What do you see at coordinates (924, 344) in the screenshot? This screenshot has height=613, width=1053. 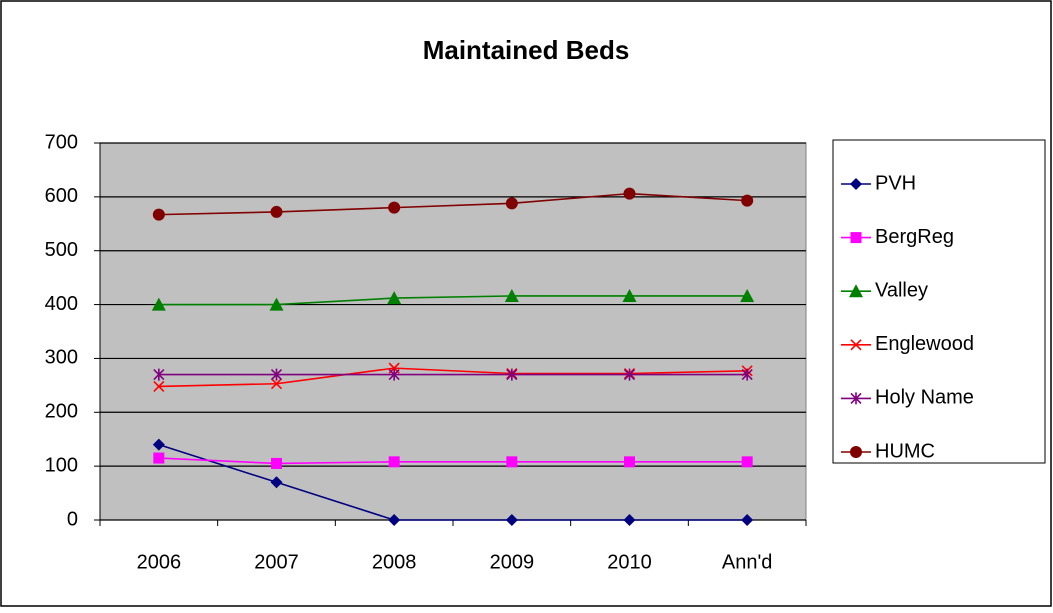 I see `legend-label: Englewood` at bounding box center [924, 344].